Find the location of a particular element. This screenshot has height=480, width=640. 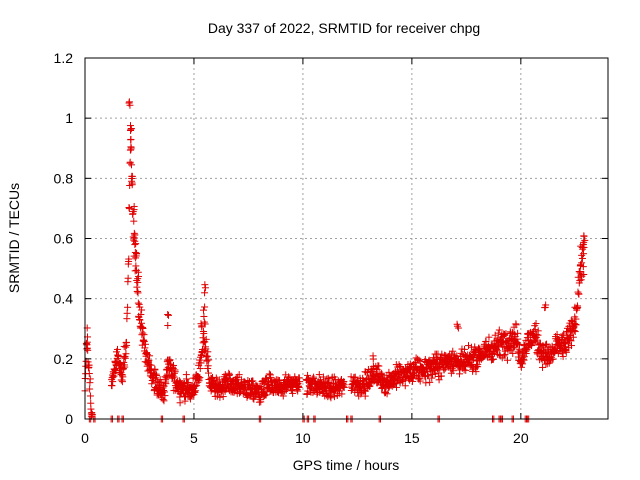

y-tick-label: 0.8 is located at coordinates (64, 178).